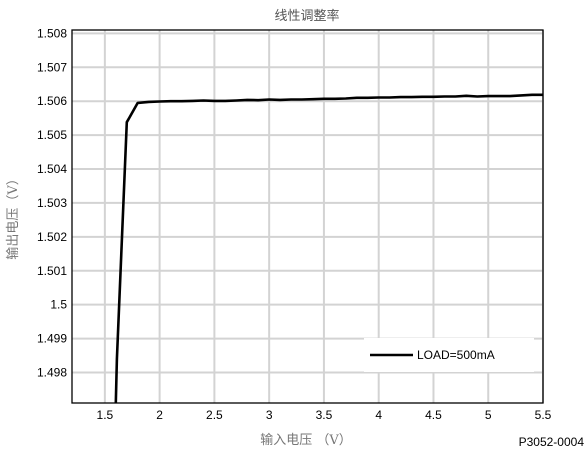  I want to click on legend-label: LOAD=500mA, so click(456, 355).